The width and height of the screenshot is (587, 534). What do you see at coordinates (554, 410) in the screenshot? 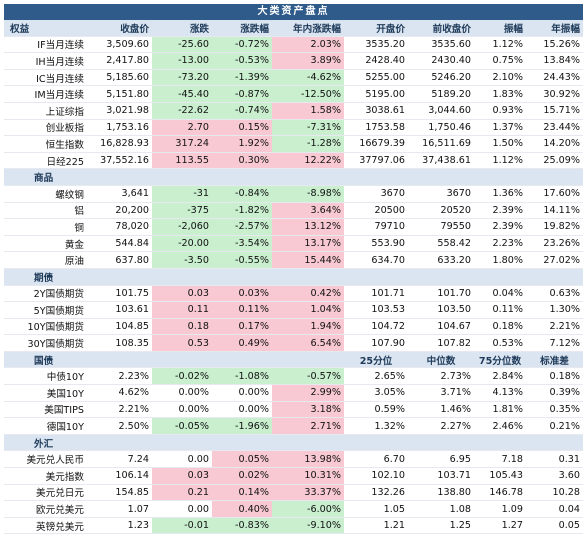
I see `table-cell: 0.35%` at bounding box center [554, 410].